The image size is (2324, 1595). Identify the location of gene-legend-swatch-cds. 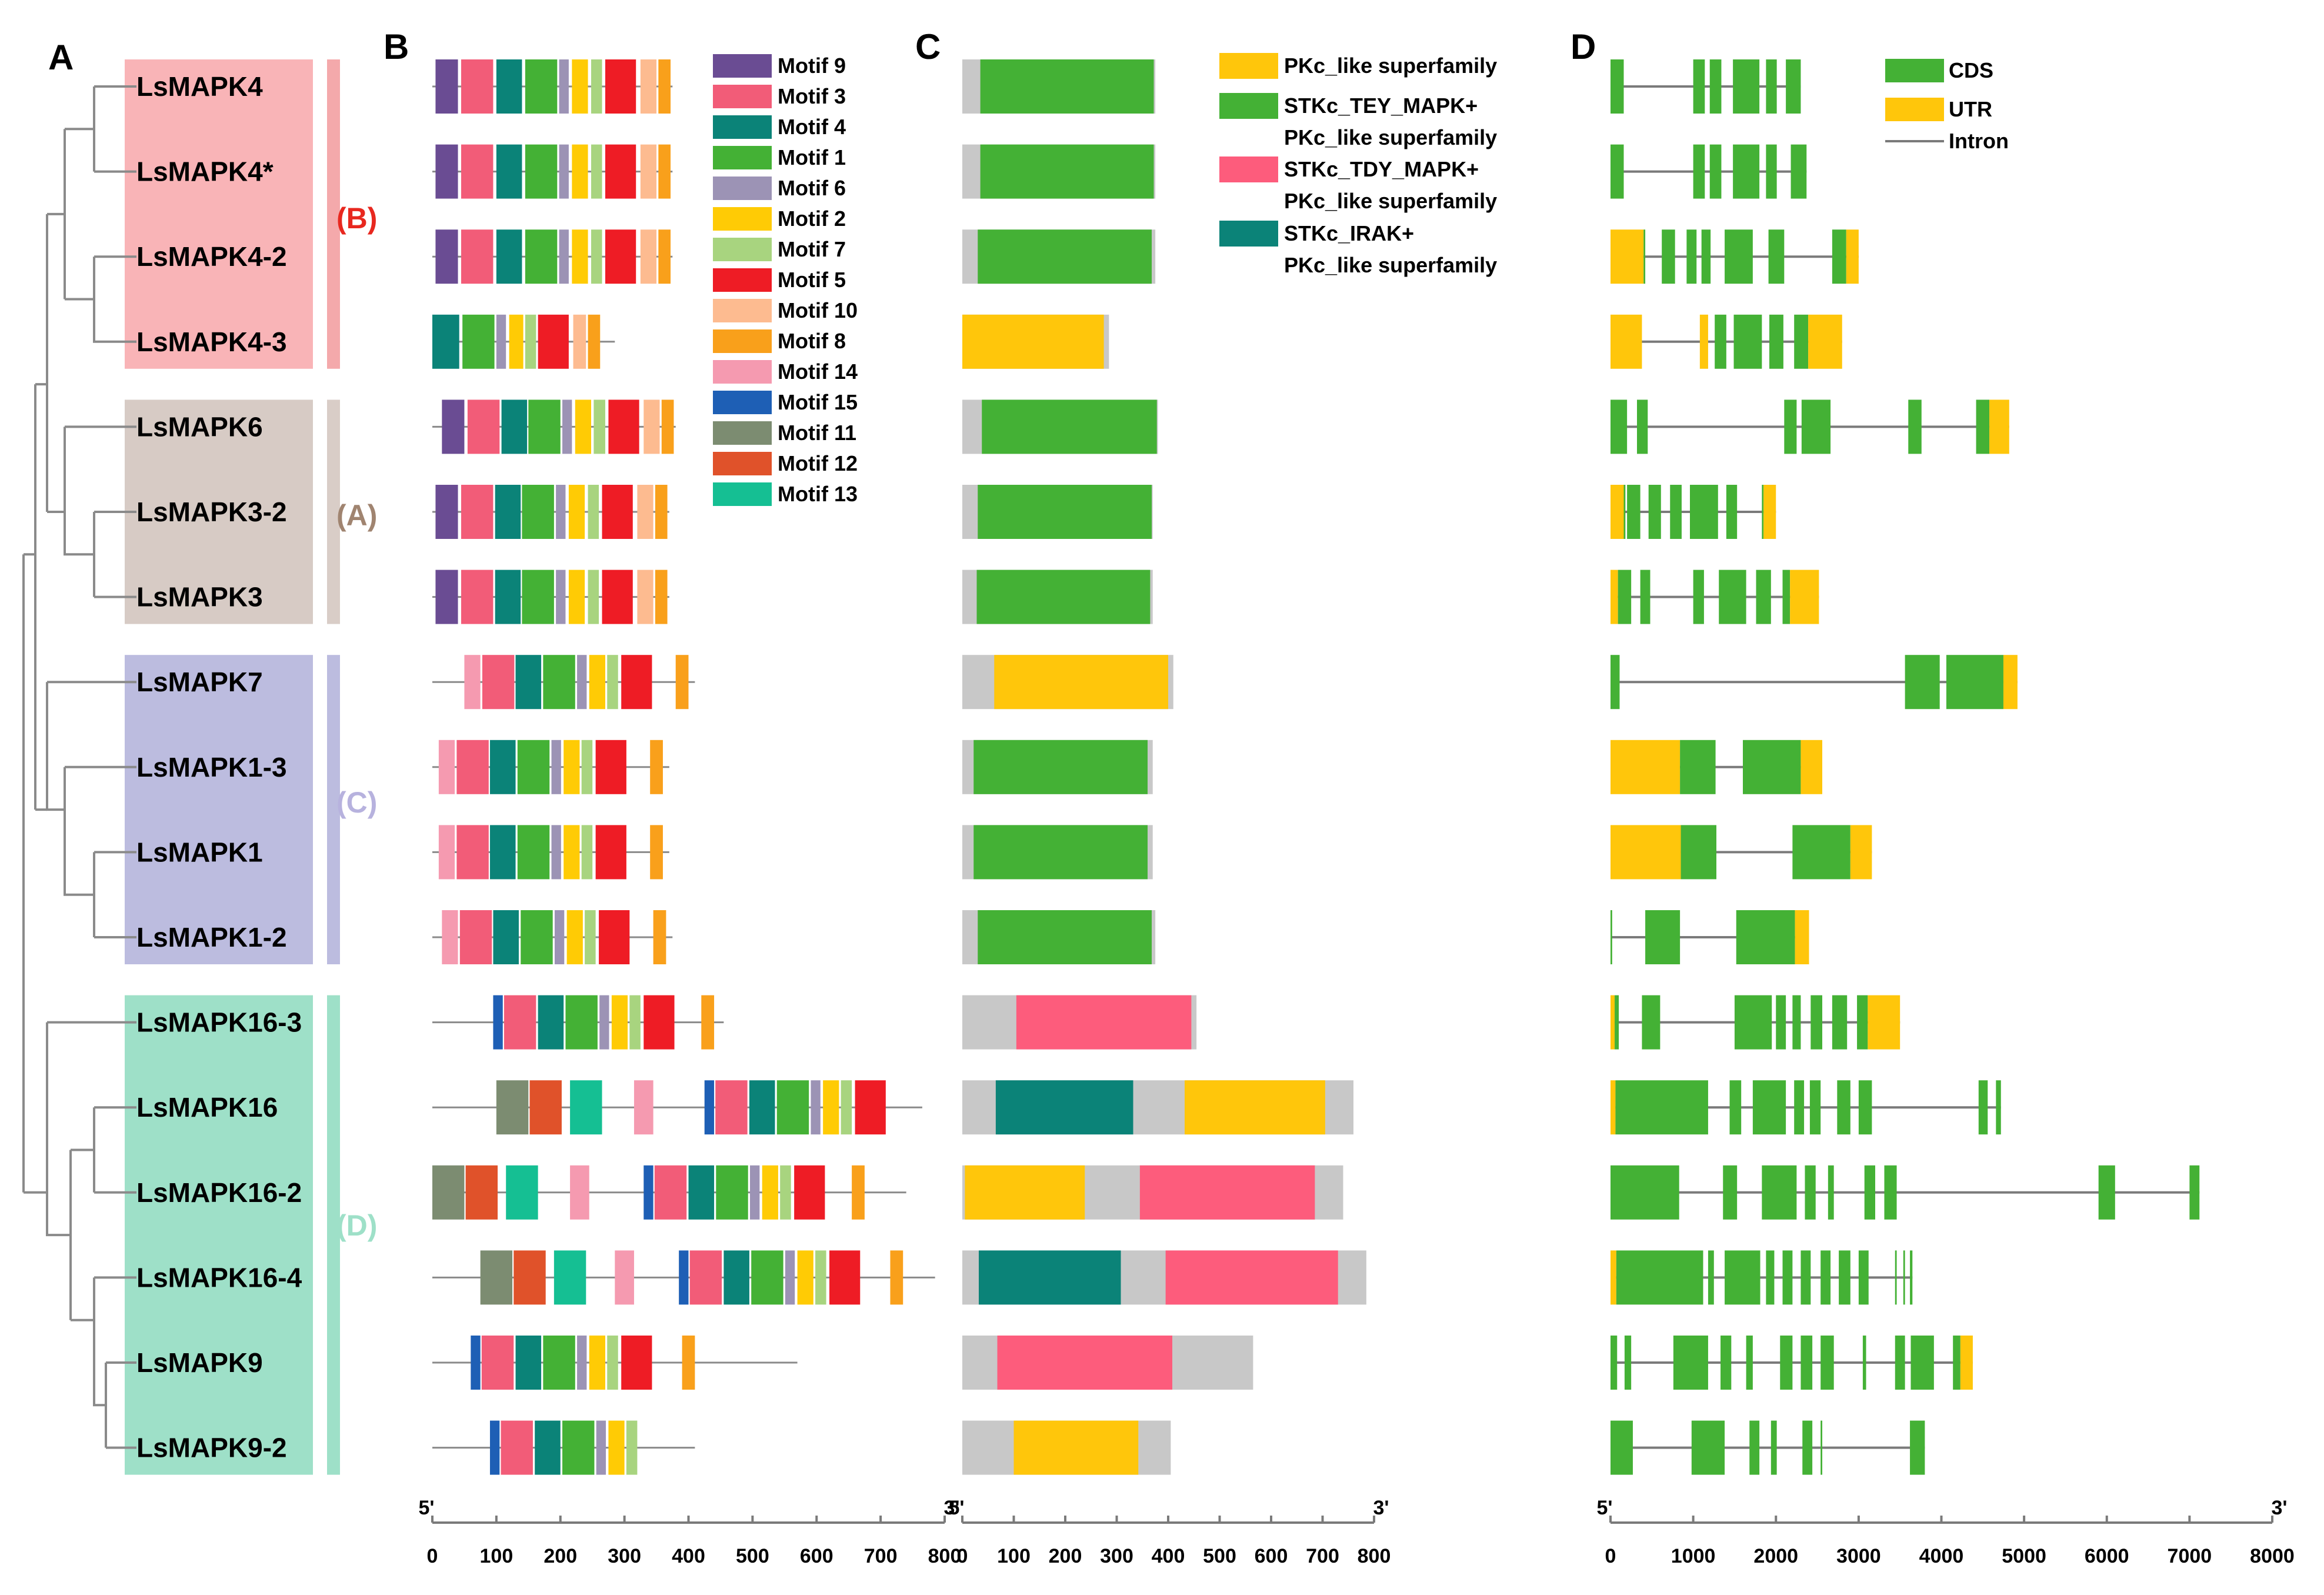
(1914, 70).